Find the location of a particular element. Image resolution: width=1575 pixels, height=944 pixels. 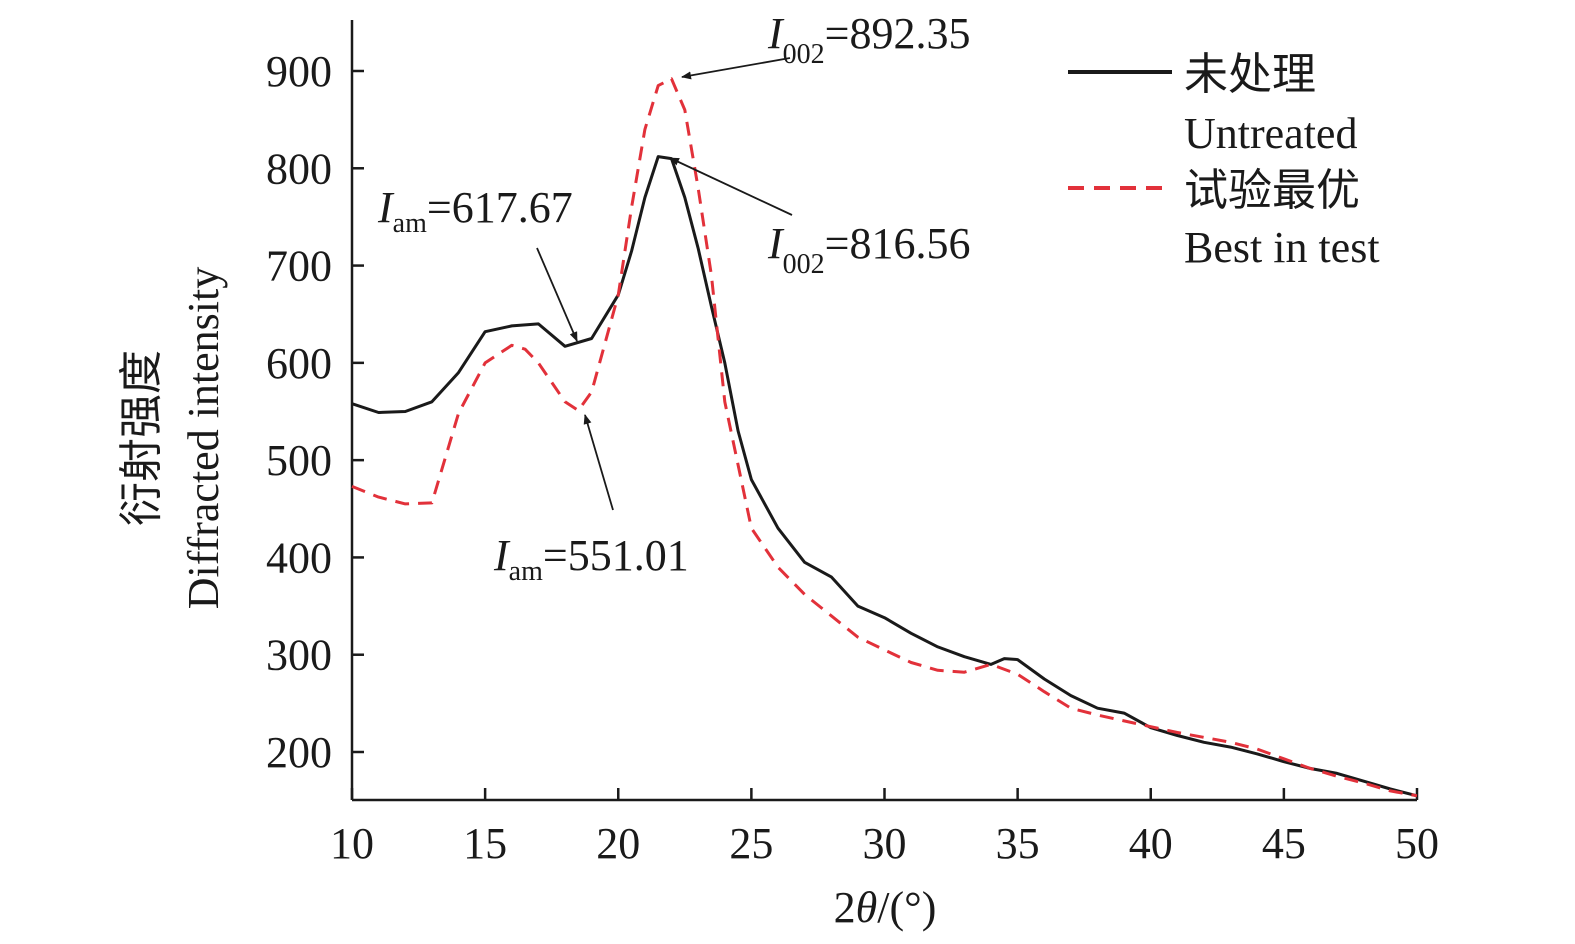

x-axis-title: 2θ/(°) is located at coordinates (885, 907).